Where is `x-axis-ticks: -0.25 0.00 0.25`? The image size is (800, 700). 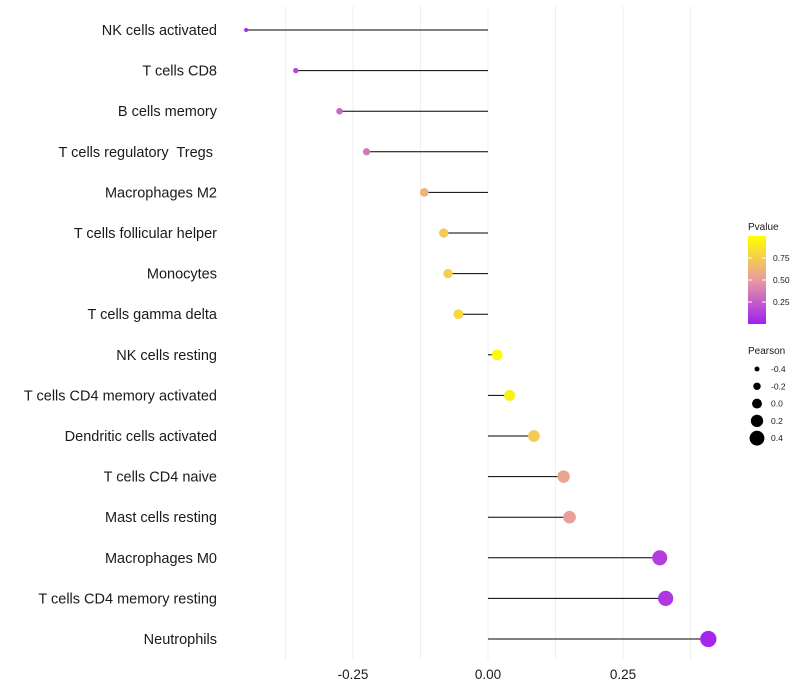
x-axis-ticks: -0.25 0.00 0.25 is located at coordinates (487, 674).